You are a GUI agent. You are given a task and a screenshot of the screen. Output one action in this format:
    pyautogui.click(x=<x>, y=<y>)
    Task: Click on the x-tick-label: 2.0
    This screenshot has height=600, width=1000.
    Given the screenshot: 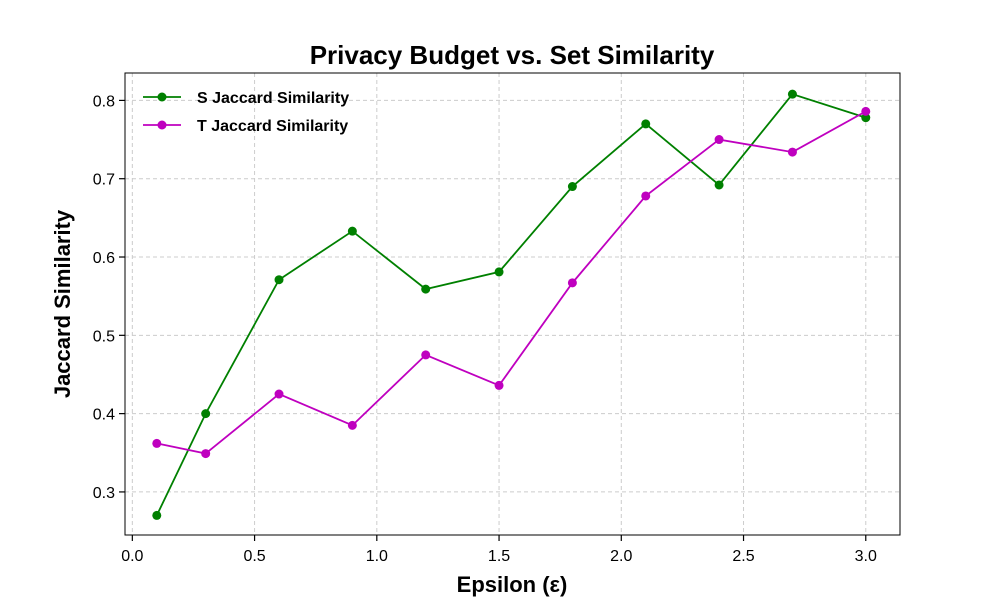 What is the action you would take?
    pyautogui.click(x=621, y=556)
    